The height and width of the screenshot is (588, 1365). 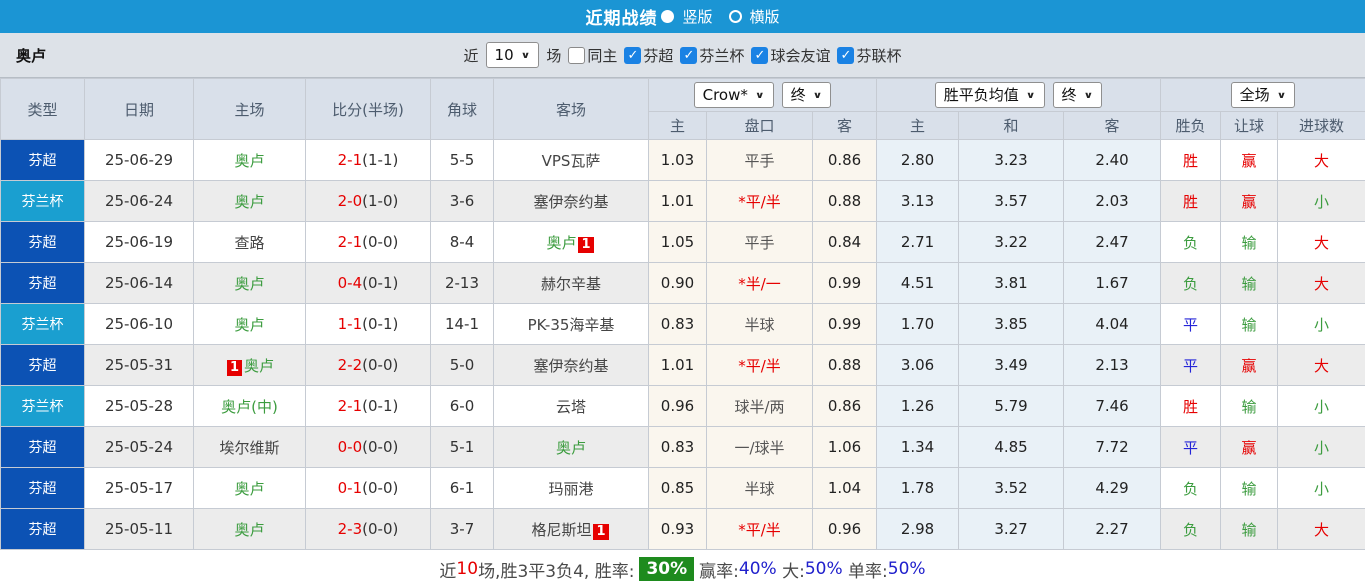 I want to click on crow-away-odds-cell: 0.86, so click(x=844, y=160).